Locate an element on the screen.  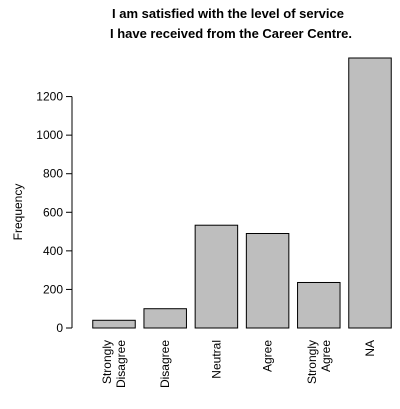
x-tick-label: Neutral is located at coordinates (216, 359).